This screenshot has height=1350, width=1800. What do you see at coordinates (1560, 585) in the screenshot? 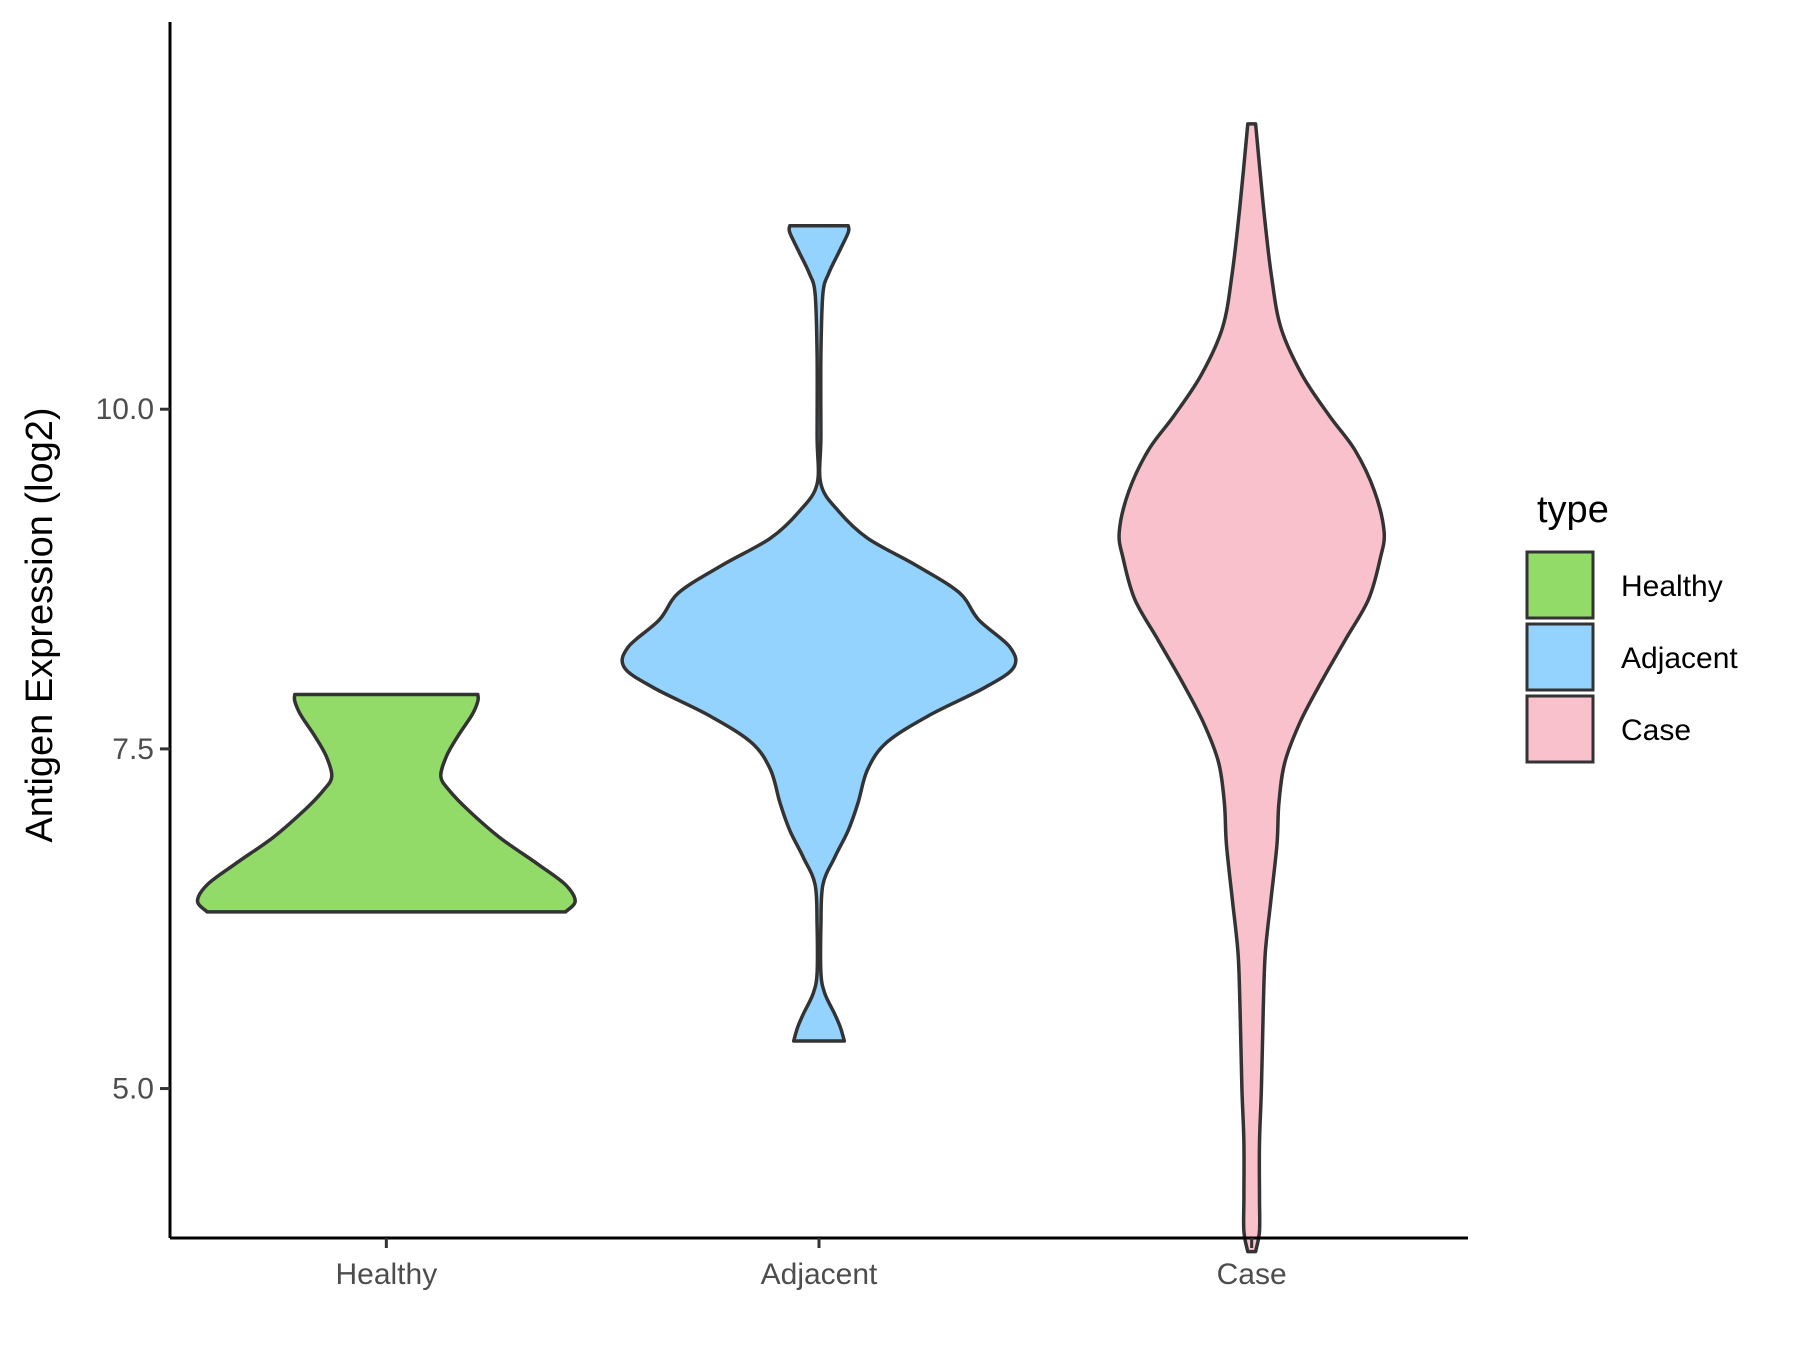
I see `legend-key-healthy` at bounding box center [1560, 585].